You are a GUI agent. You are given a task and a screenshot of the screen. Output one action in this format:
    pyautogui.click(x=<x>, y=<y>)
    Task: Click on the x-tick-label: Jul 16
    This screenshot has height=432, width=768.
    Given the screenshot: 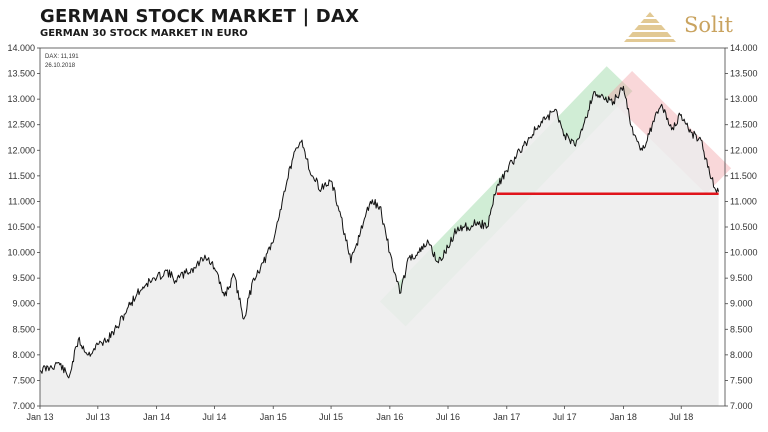 What is the action you would take?
    pyautogui.click(x=448, y=417)
    